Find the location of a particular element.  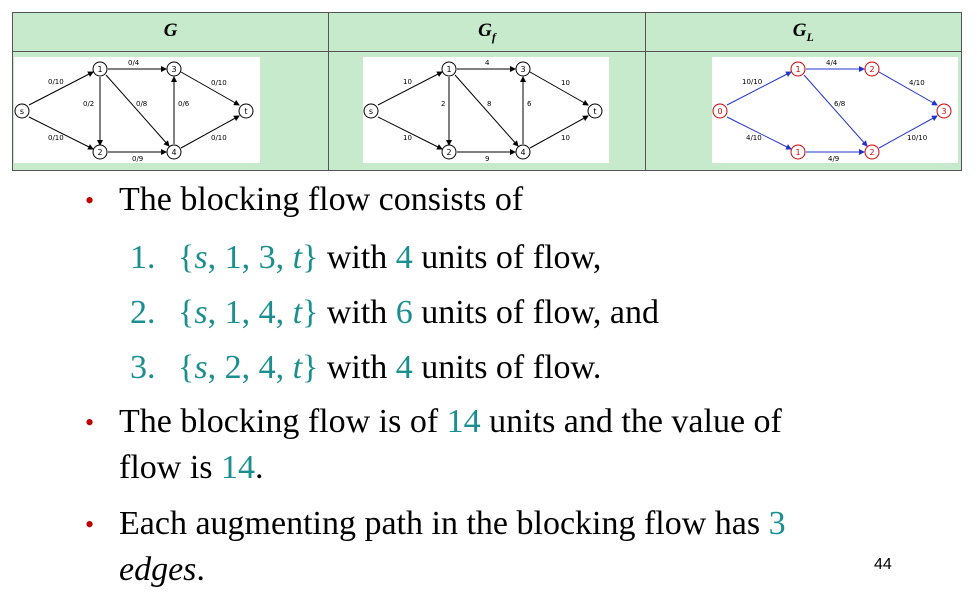

item-2-amount: 6 is located at coordinates (404, 312).